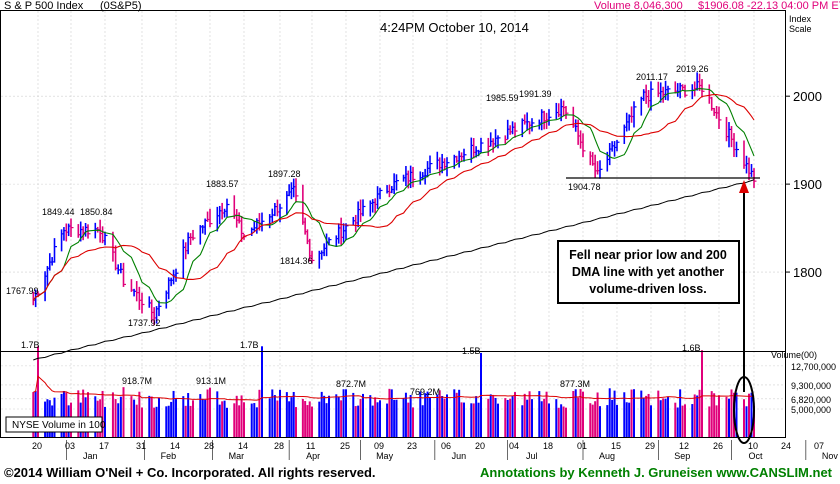 This screenshot has width=840, height=484. What do you see at coordinates (22, 291) in the screenshot?
I see `price-annotation: 1767.99` at bounding box center [22, 291].